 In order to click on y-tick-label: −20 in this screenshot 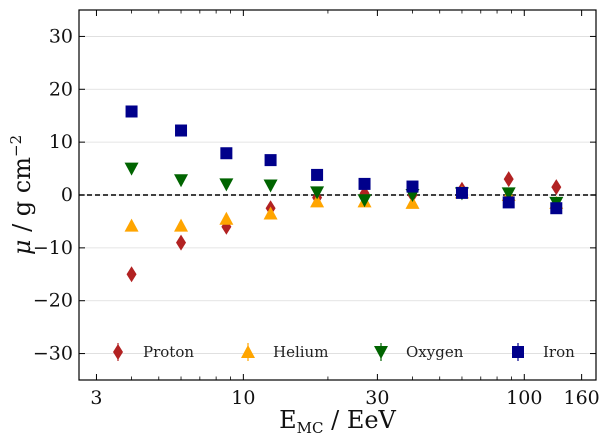, I will do `click(53, 301)`.